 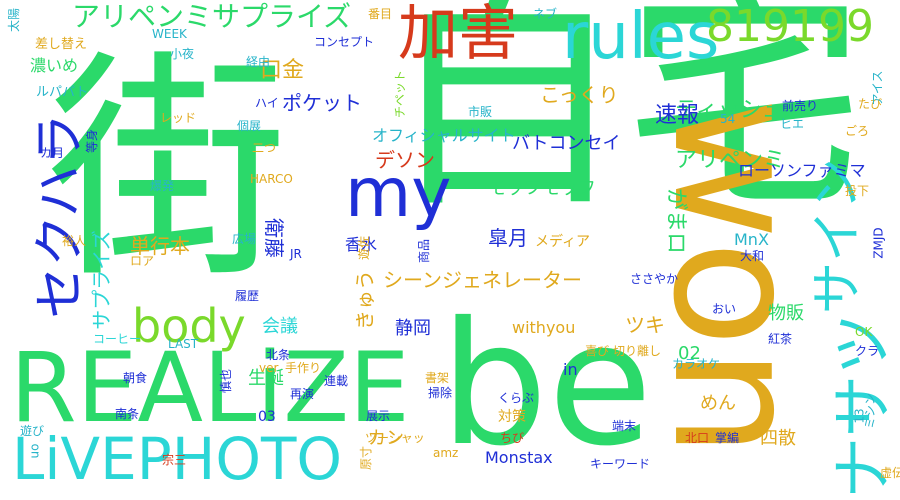 I want to click on cloud-word: 02, so click(x=689, y=353).